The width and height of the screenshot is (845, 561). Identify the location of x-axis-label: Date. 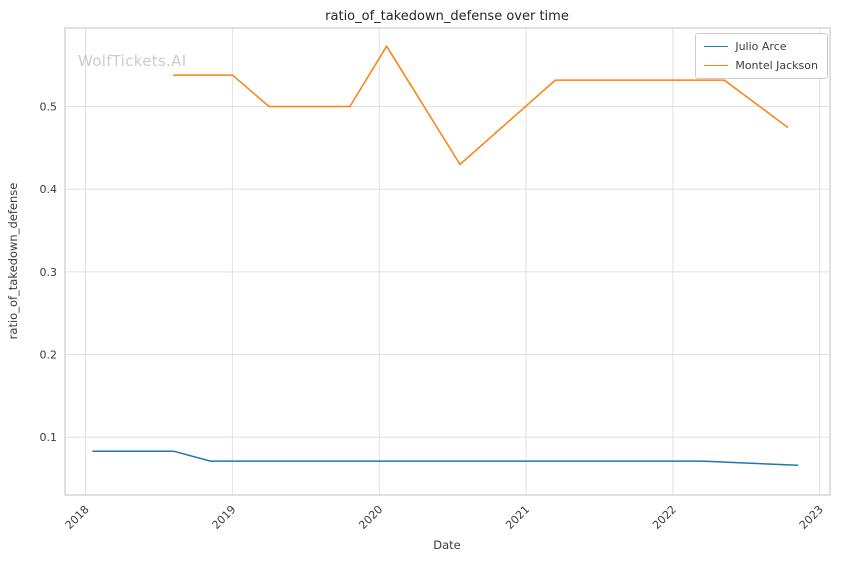
(447, 545).